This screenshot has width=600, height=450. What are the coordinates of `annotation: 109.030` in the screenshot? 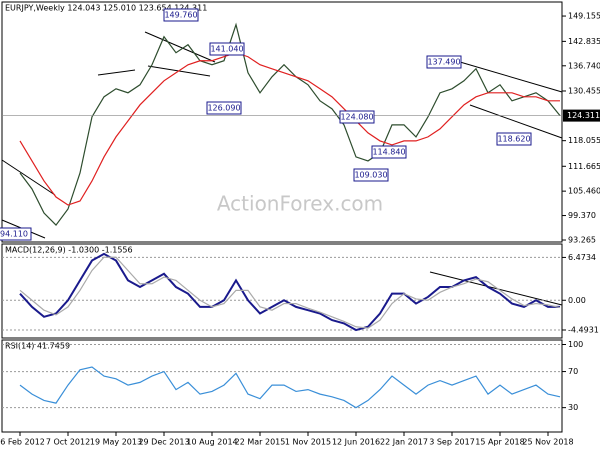 It's located at (370, 175).